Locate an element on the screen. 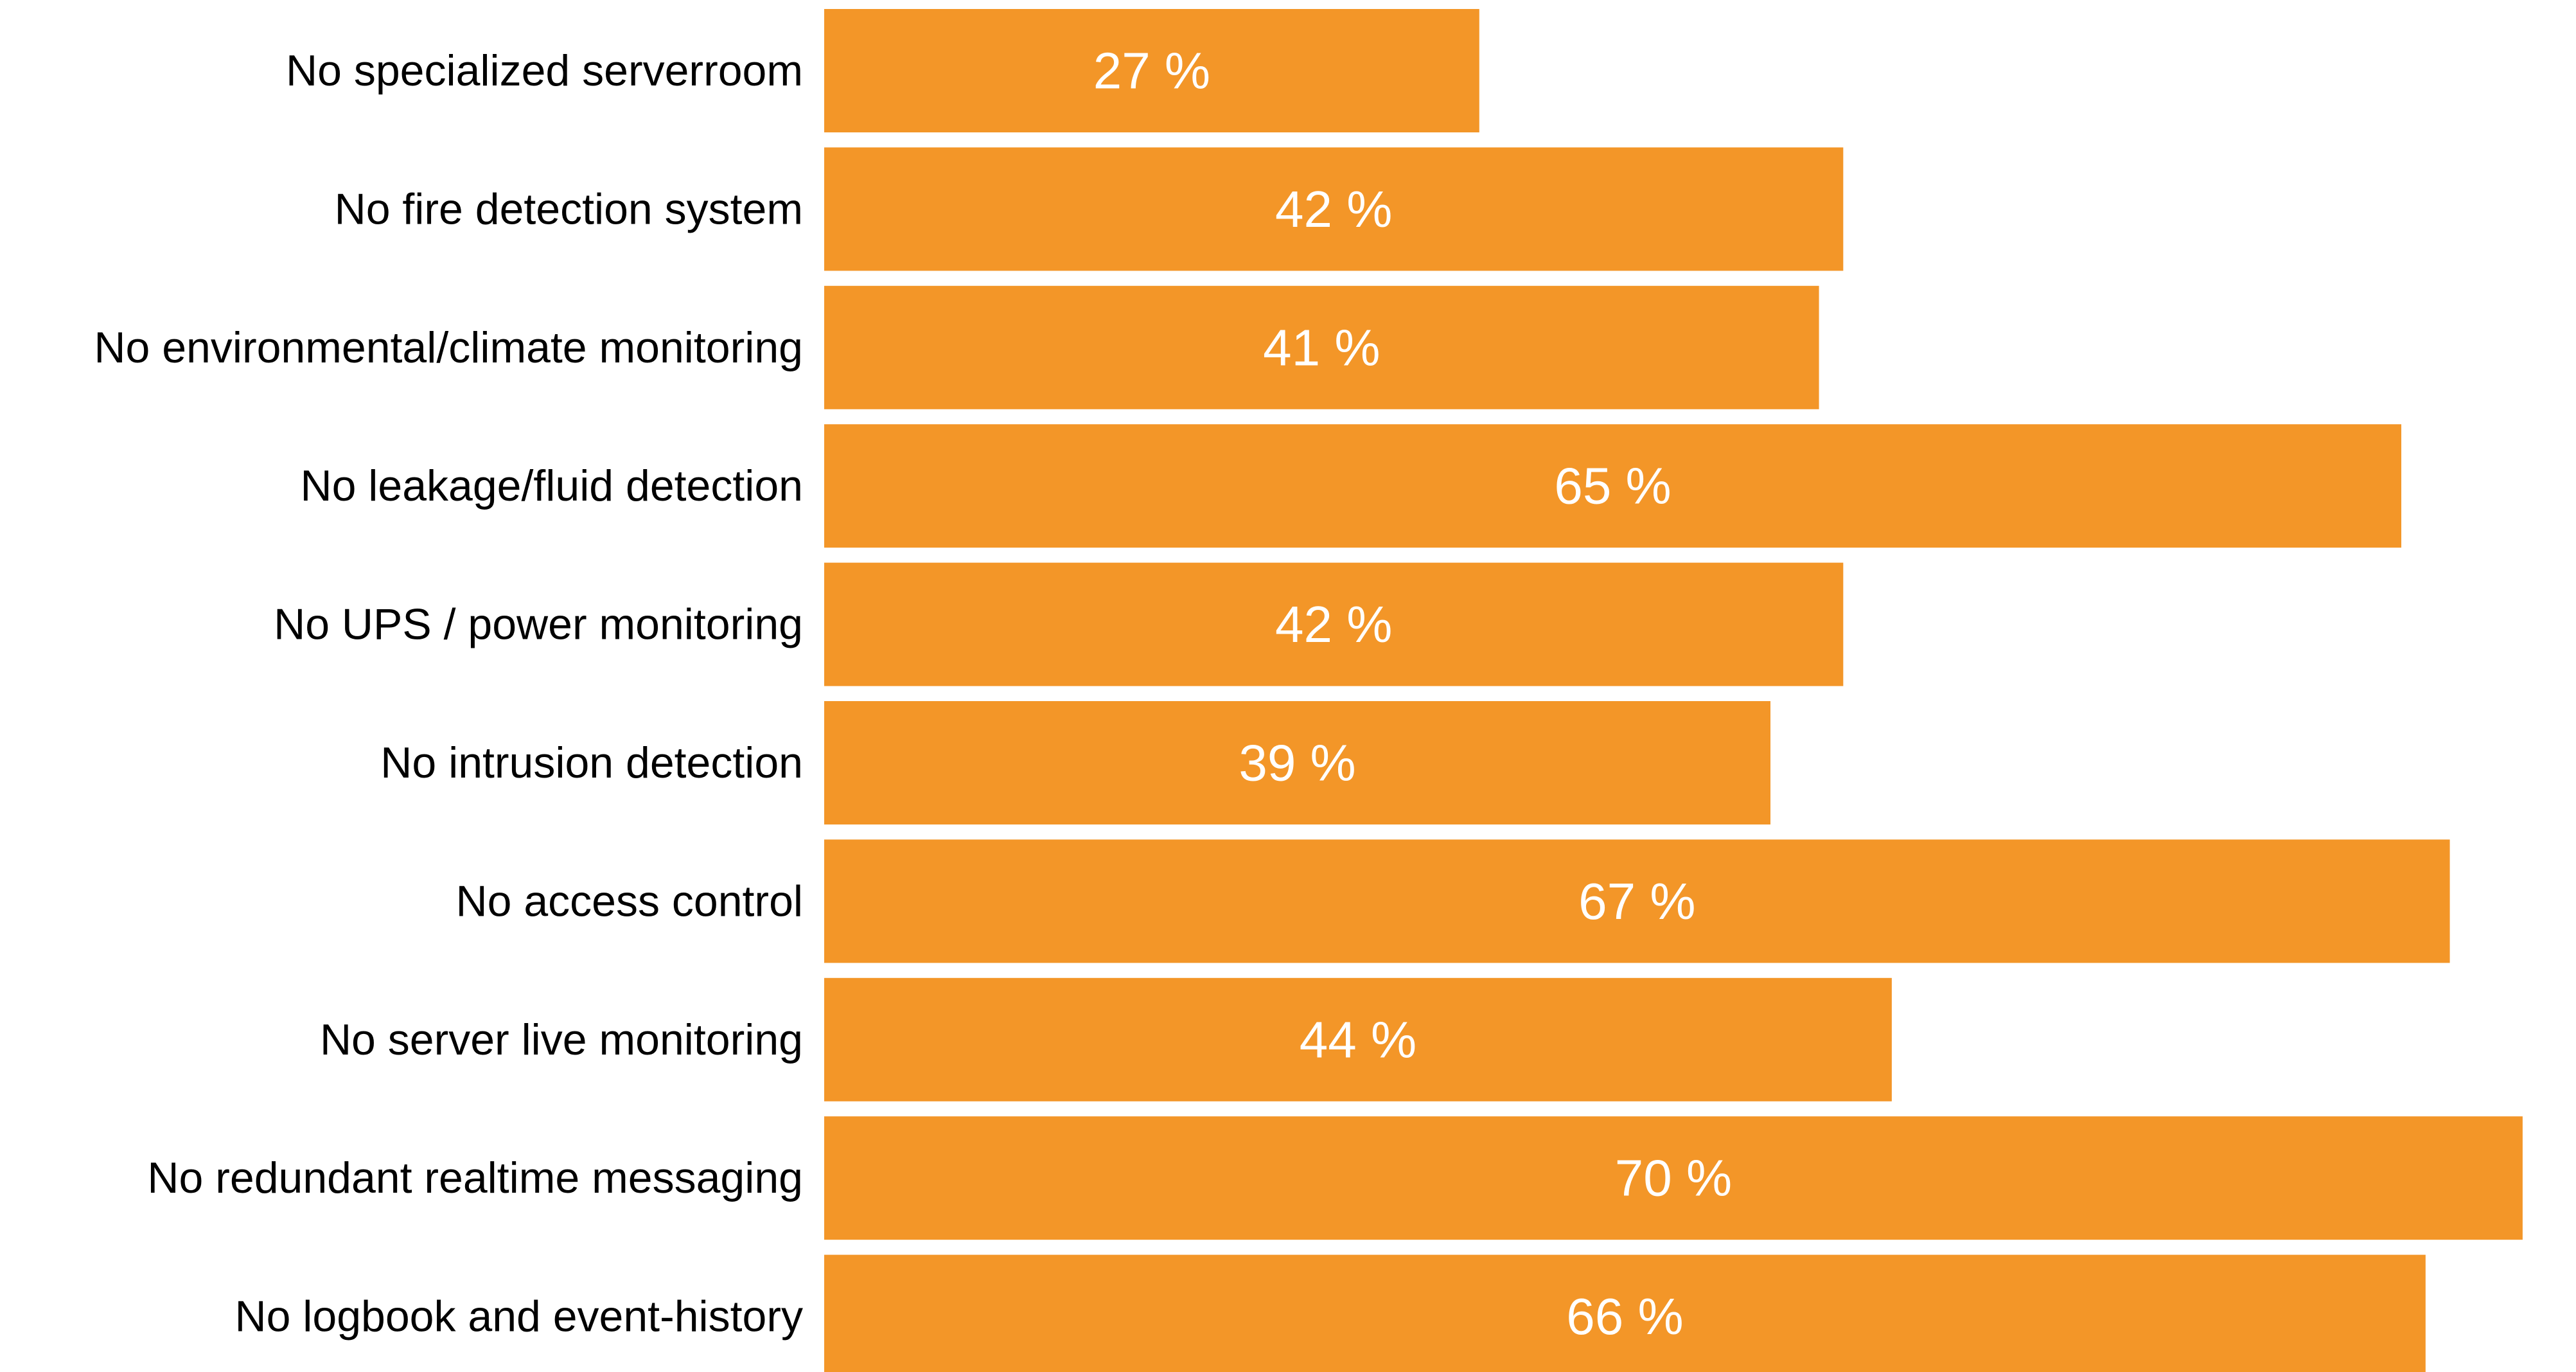  value-label: 70 % is located at coordinates (1673, 1178).